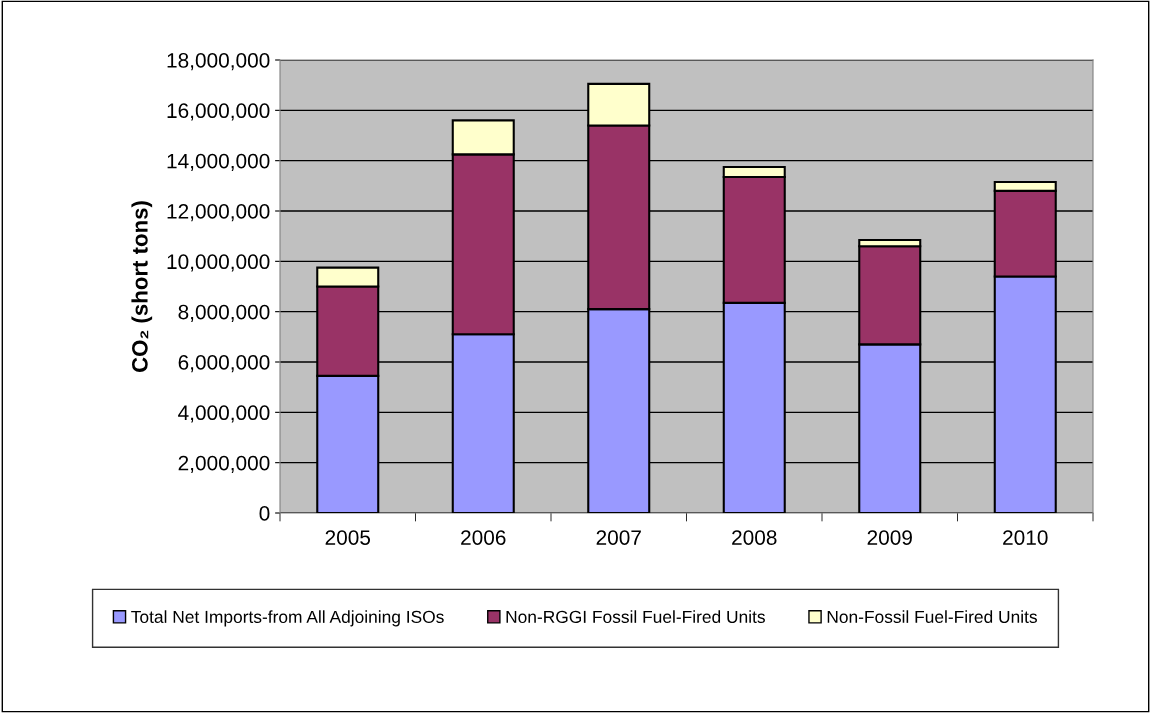  I want to click on y-tick-label: 16,000,000, so click(218, 112).